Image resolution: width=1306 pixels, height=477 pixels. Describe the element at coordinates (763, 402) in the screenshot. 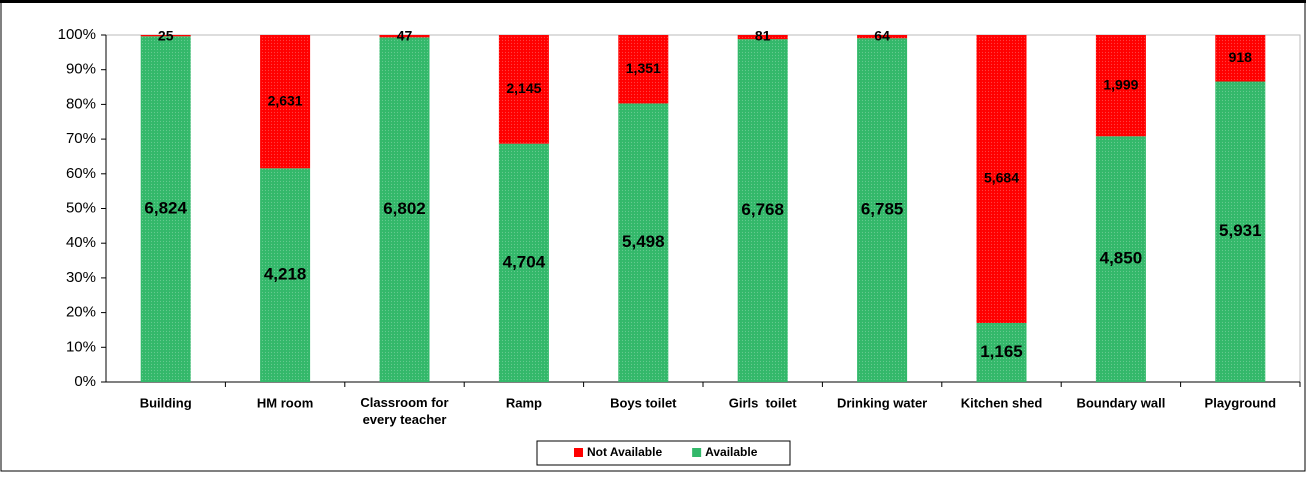

I see `x-tick-label: Girls toilet` at that location.